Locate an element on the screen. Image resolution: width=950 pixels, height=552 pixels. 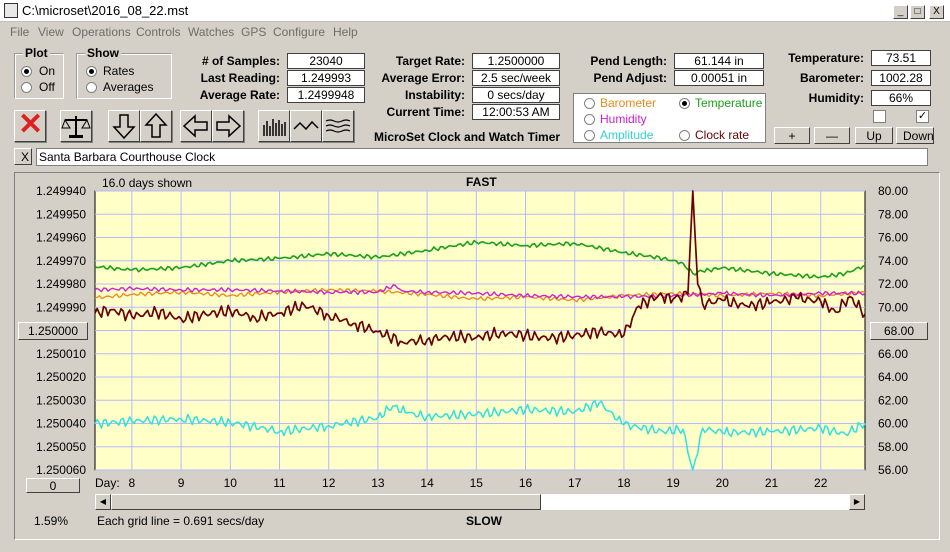
left-tick-label: 1.250010 is located at coordinates (61, 354).